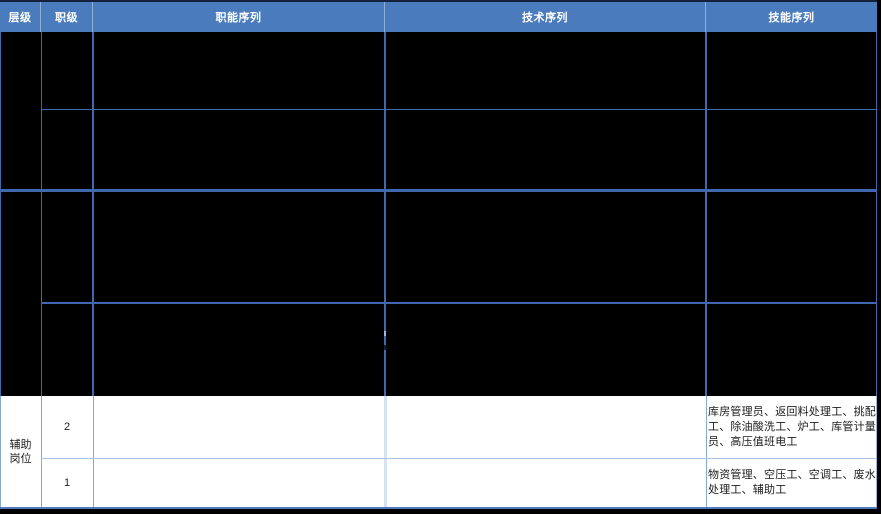  What do you see at coordinates (93, 214) in the screenshot?
I see `grid-line-vertical-rank-functional` at bounding box center [93, 214].